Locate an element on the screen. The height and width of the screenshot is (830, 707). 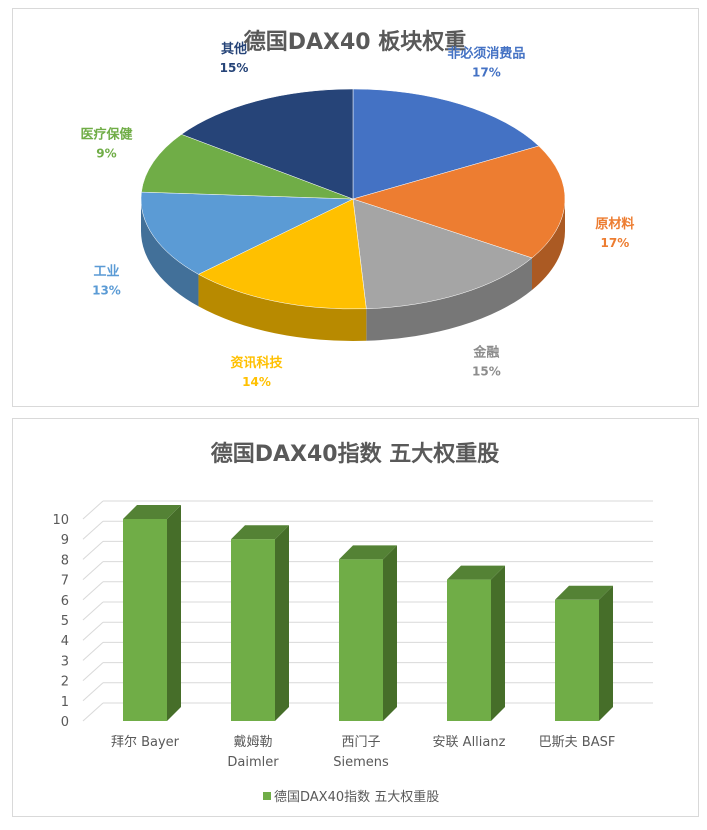
pie-label: 金融 is located at coordinates (485, 352).